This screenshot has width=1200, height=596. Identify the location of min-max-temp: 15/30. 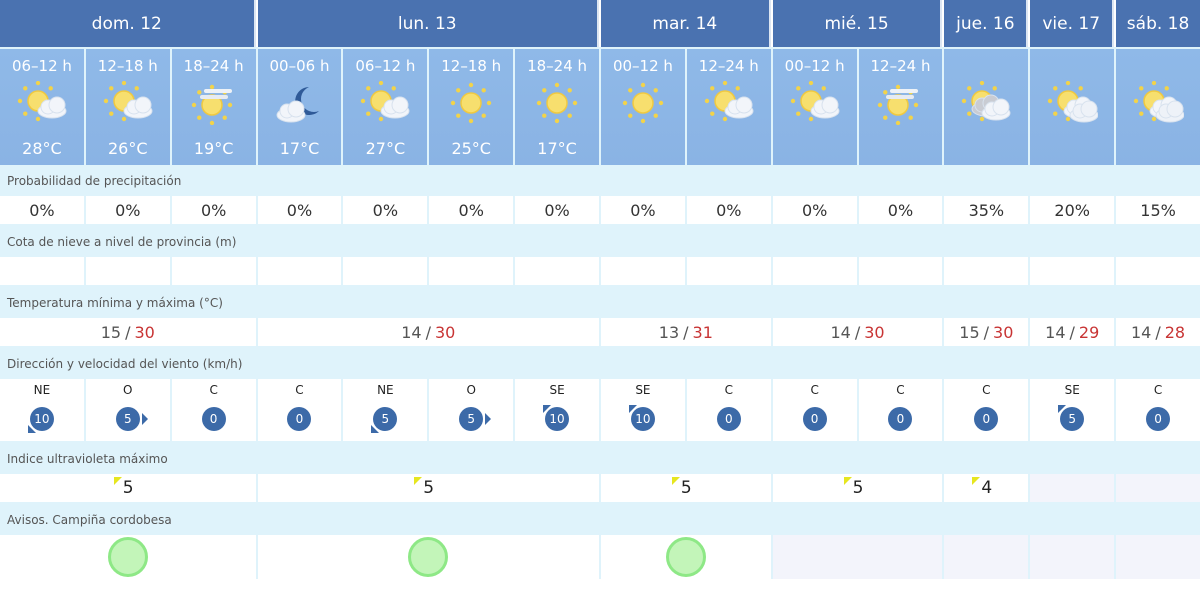
(128, 332).